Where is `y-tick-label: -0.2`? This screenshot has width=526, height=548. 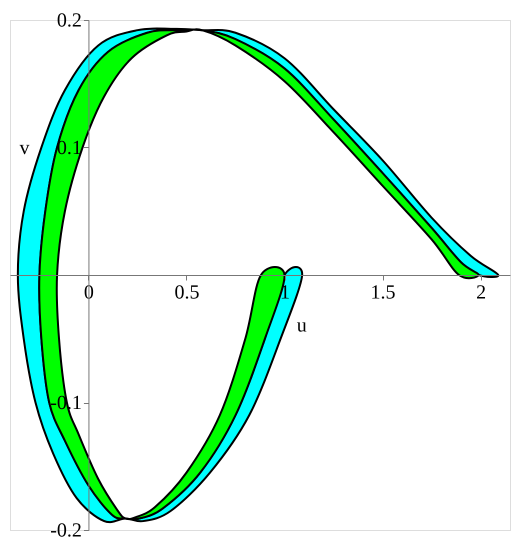 y-tick-label: -0.2 is located at coordinates (66, 531).